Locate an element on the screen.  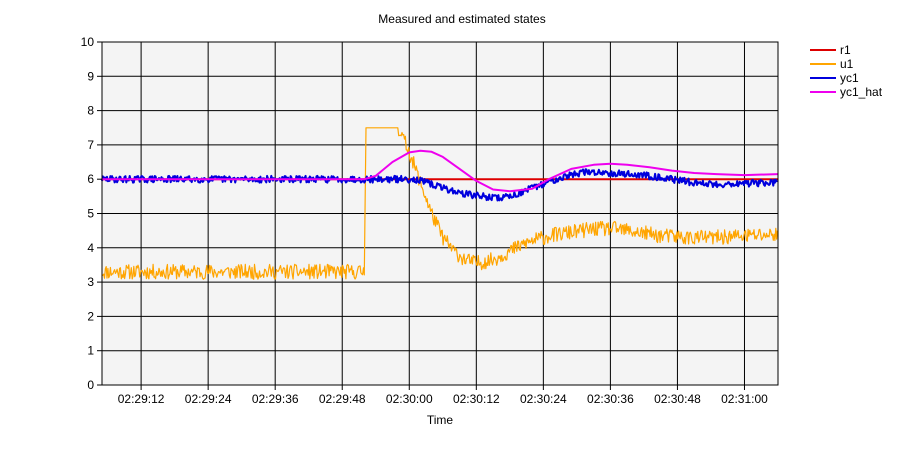
legend-label-yc1: yc1 is located at coordinates (849, 78).